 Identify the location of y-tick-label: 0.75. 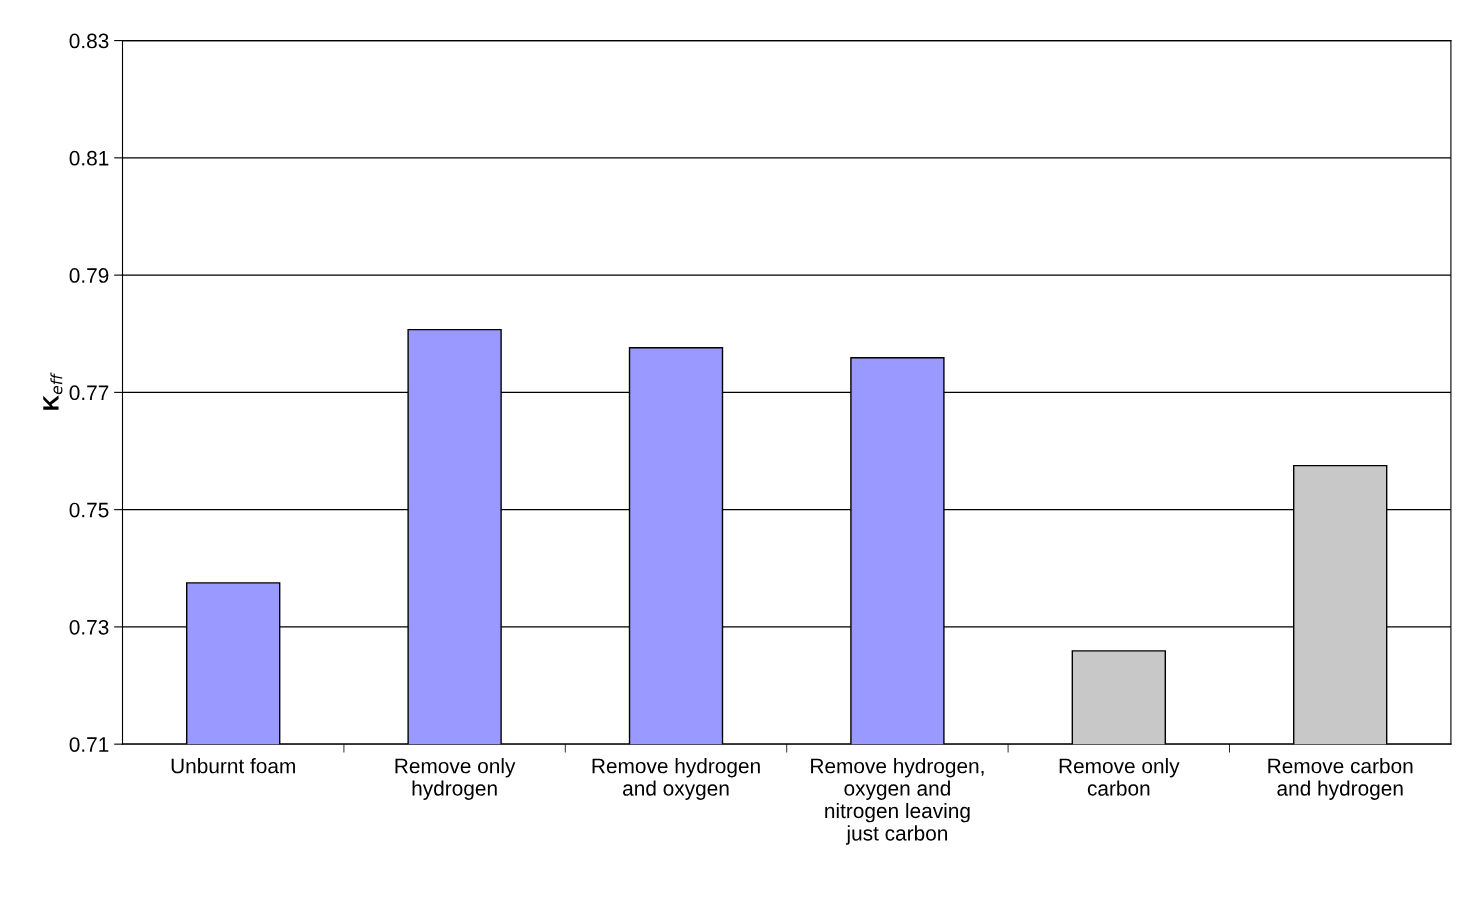
(89, 510).